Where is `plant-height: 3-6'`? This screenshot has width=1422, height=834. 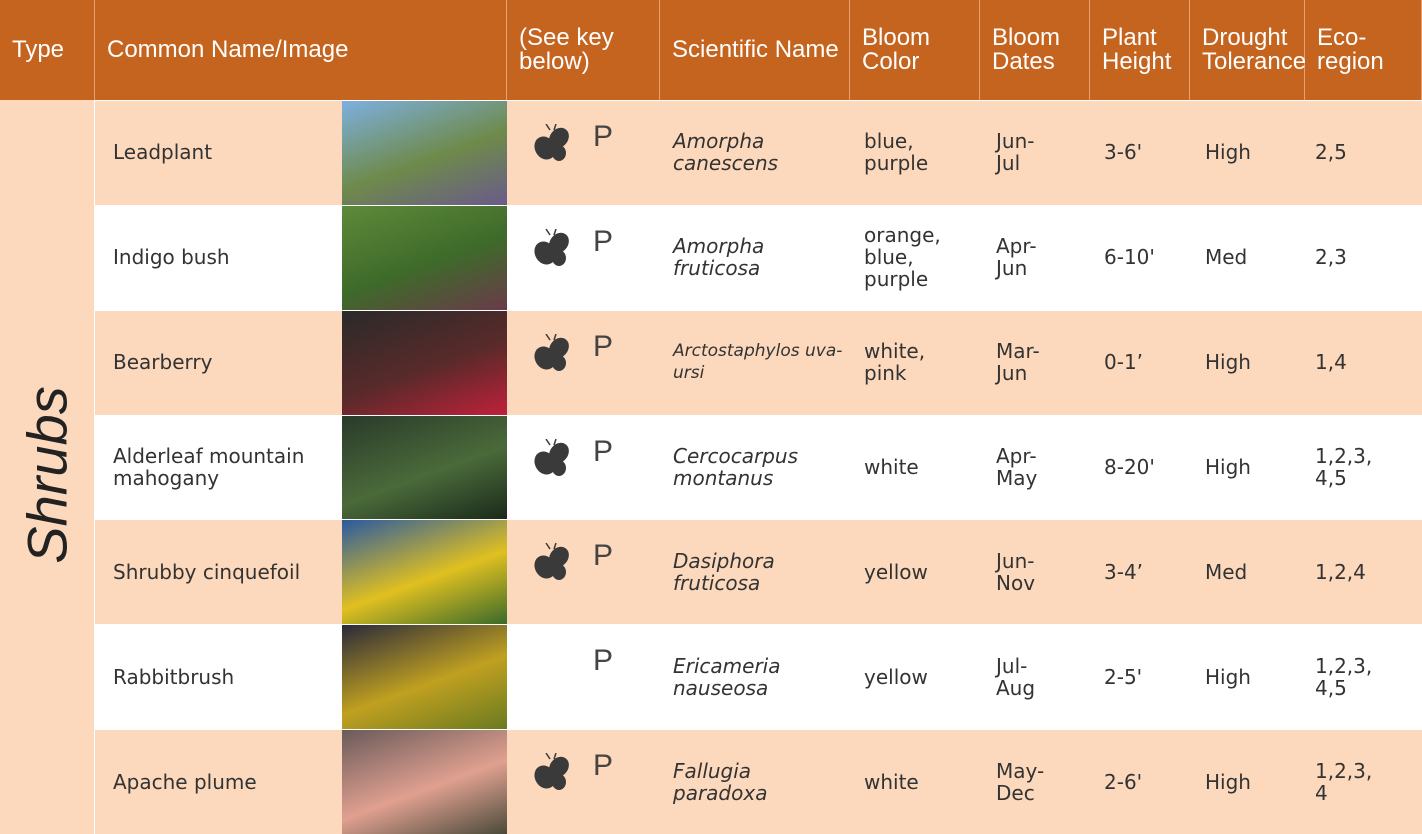 plant-height: 3-6' is located at coordinates (1123, 152).